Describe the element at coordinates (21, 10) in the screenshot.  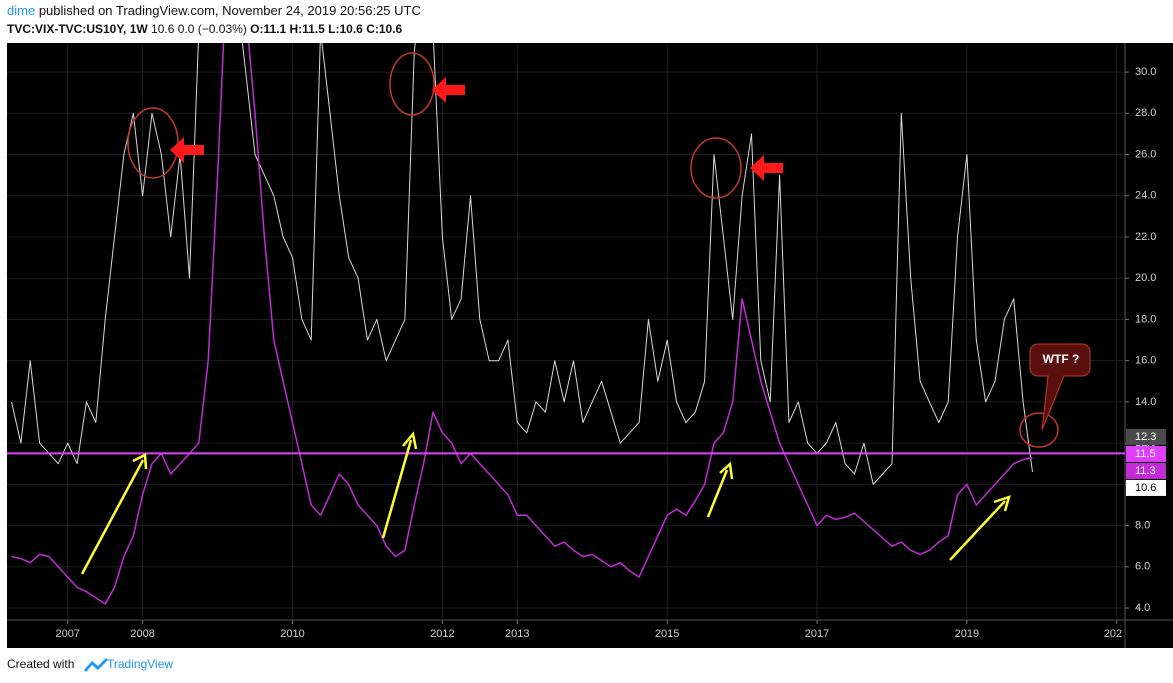
I see `publisher: dime` at that location.